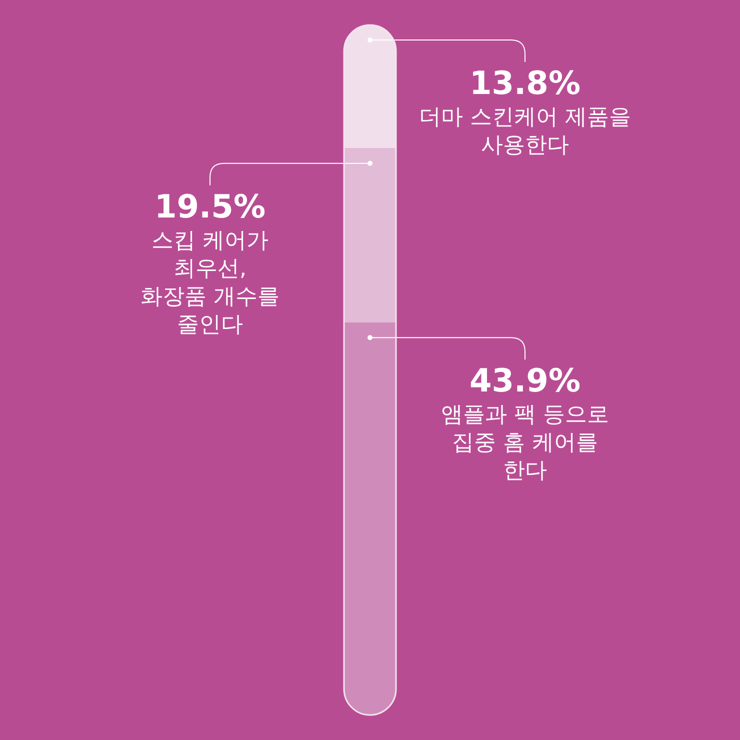 The width and height of the screenshot is (740, 740). I want to click on series-label: 더마 스킨케어 제품을 사용한다, so click(525, 131).